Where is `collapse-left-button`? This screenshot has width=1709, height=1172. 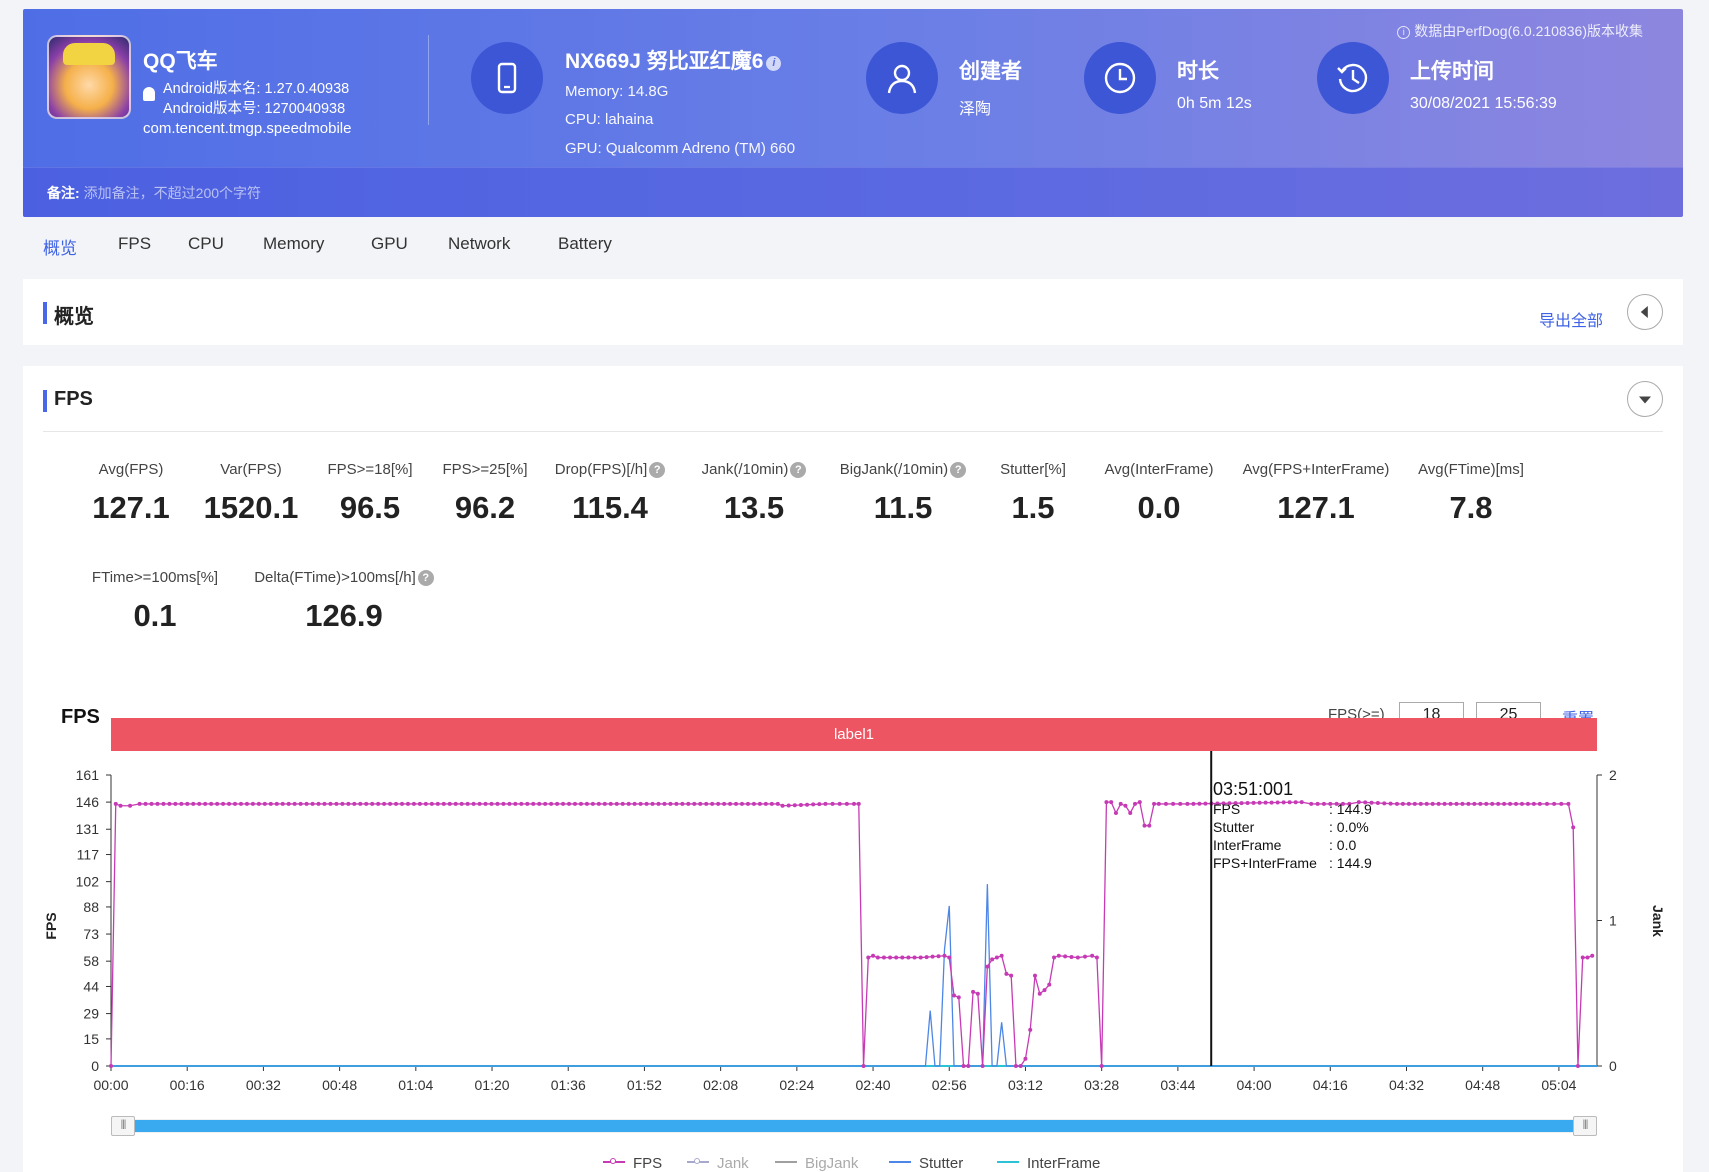 collapse-left-button is located at coordinates (1645, 312).